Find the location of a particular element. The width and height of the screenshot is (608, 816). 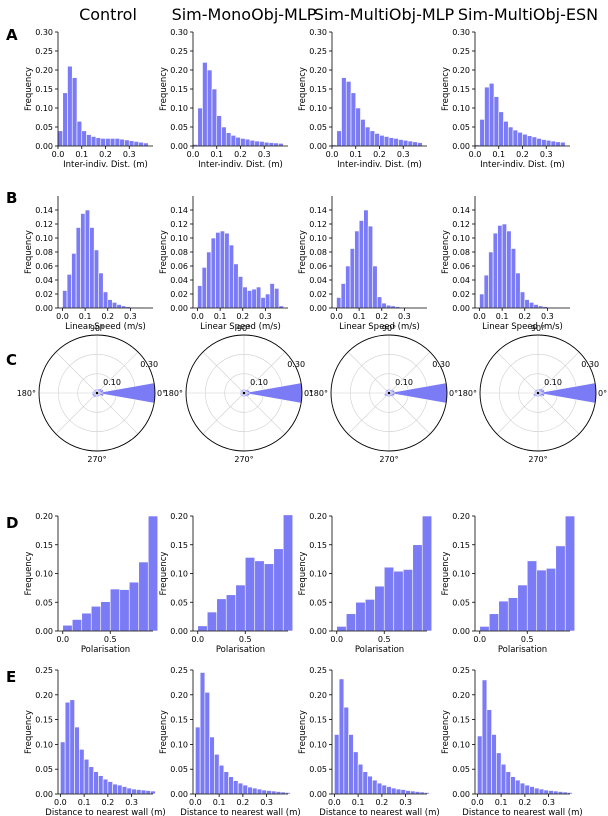

y-tick-label: 0.14 is located at coordinates (44, 210).